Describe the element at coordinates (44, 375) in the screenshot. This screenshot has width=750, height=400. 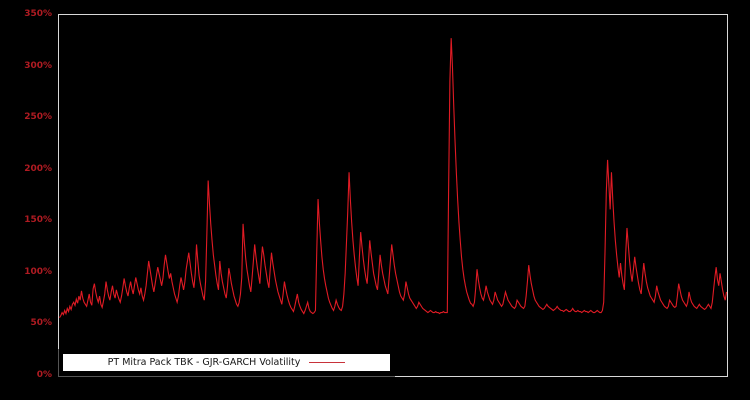
I see `y-axis-tick-label: 0%` at that location.